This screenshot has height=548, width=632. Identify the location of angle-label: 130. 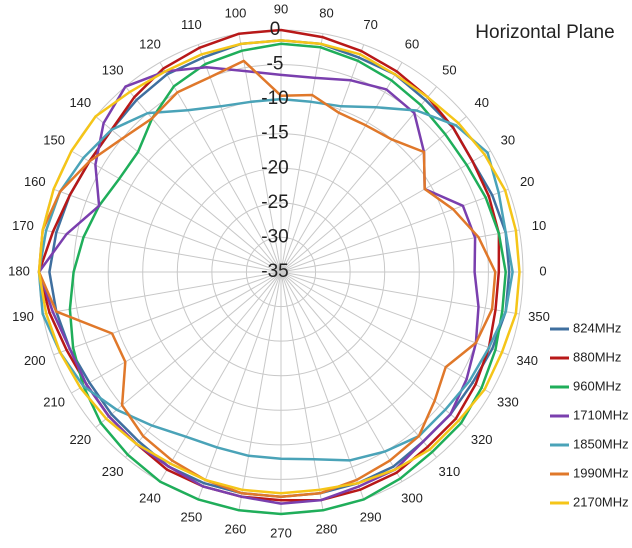
(113, 70).